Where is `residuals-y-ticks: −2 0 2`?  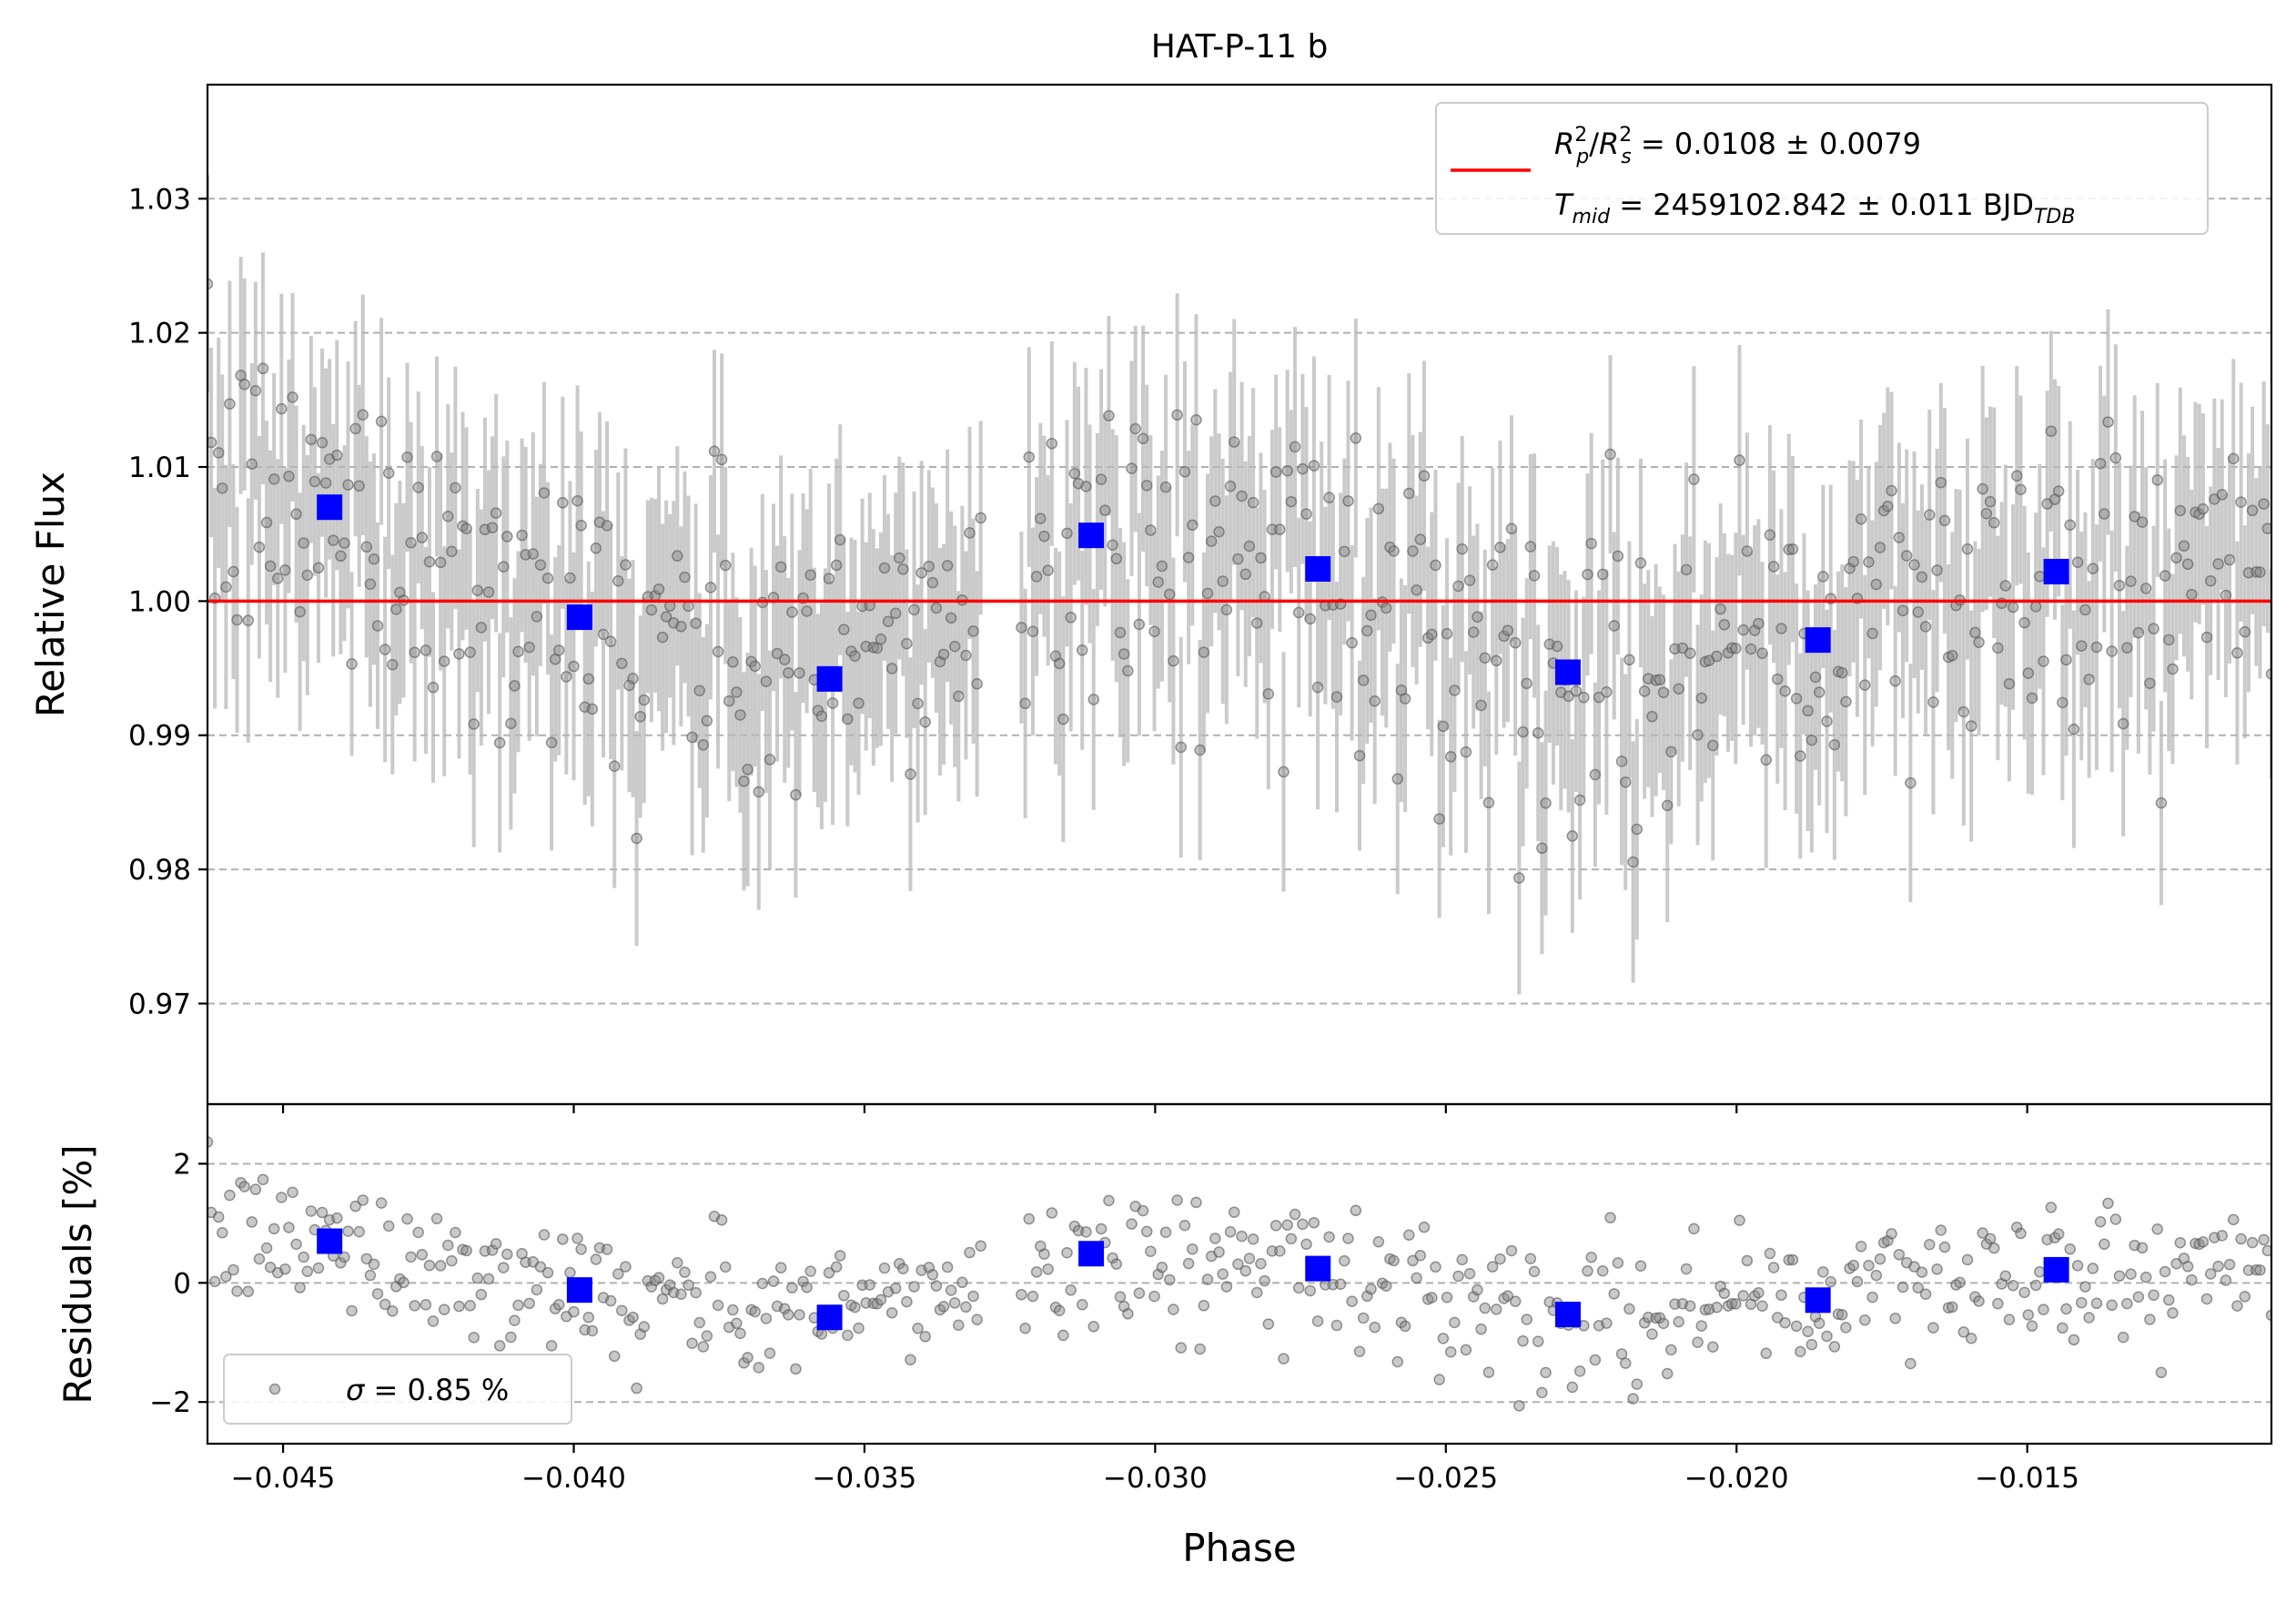 residuals-y-ticks: −2 0 2 is located at coordinates (178, 1283).